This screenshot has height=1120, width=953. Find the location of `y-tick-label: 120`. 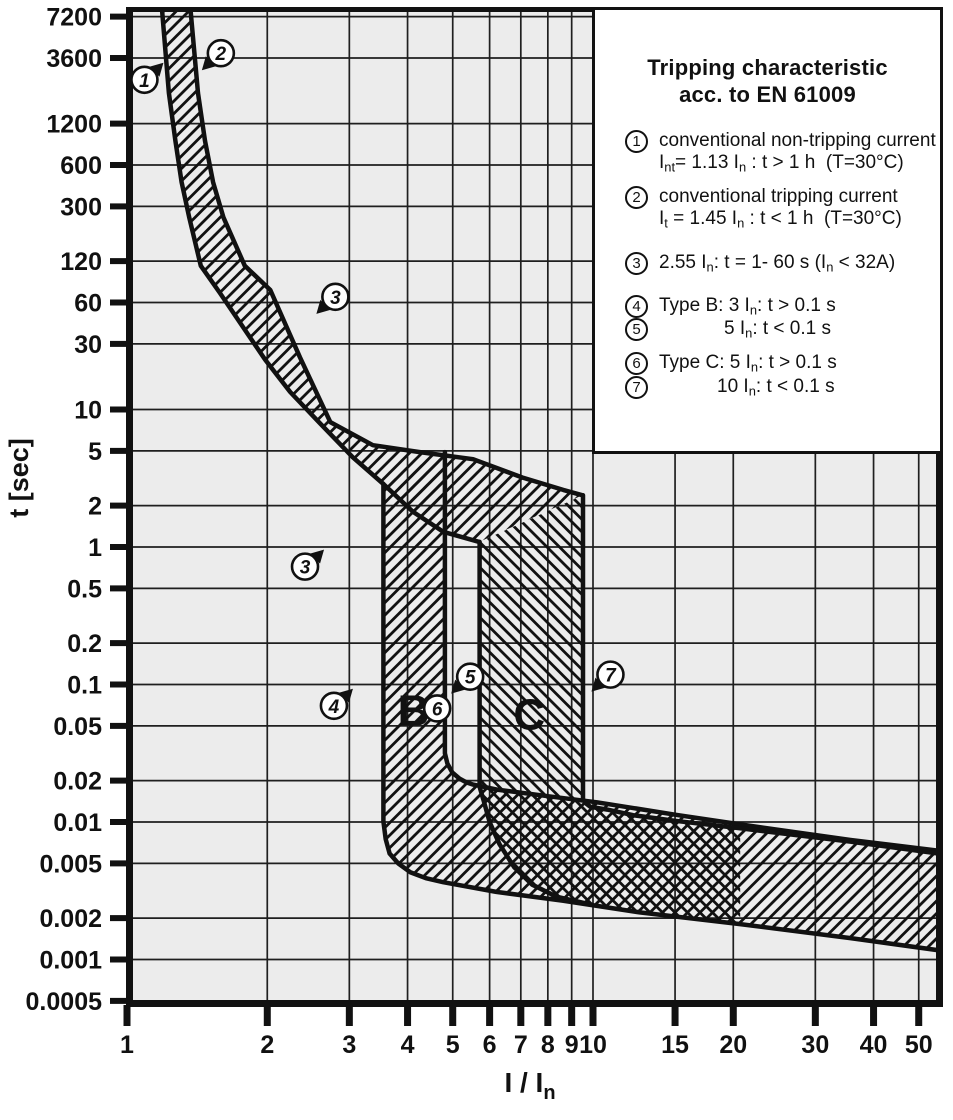

y-tick-label: 120 is located at coordinates (81, 262).